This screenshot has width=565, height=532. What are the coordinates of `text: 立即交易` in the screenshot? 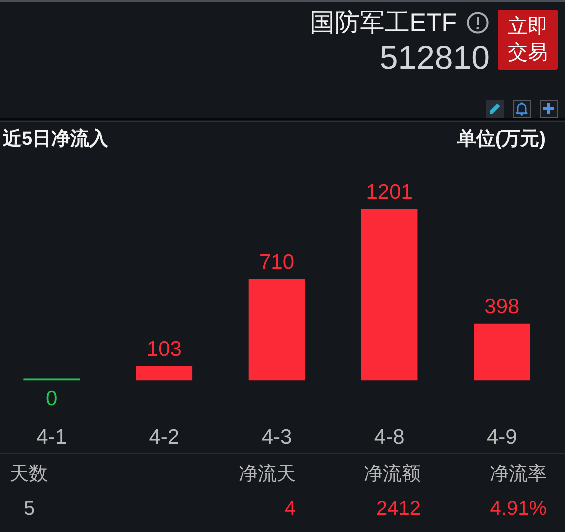 It's located at (528, 40).